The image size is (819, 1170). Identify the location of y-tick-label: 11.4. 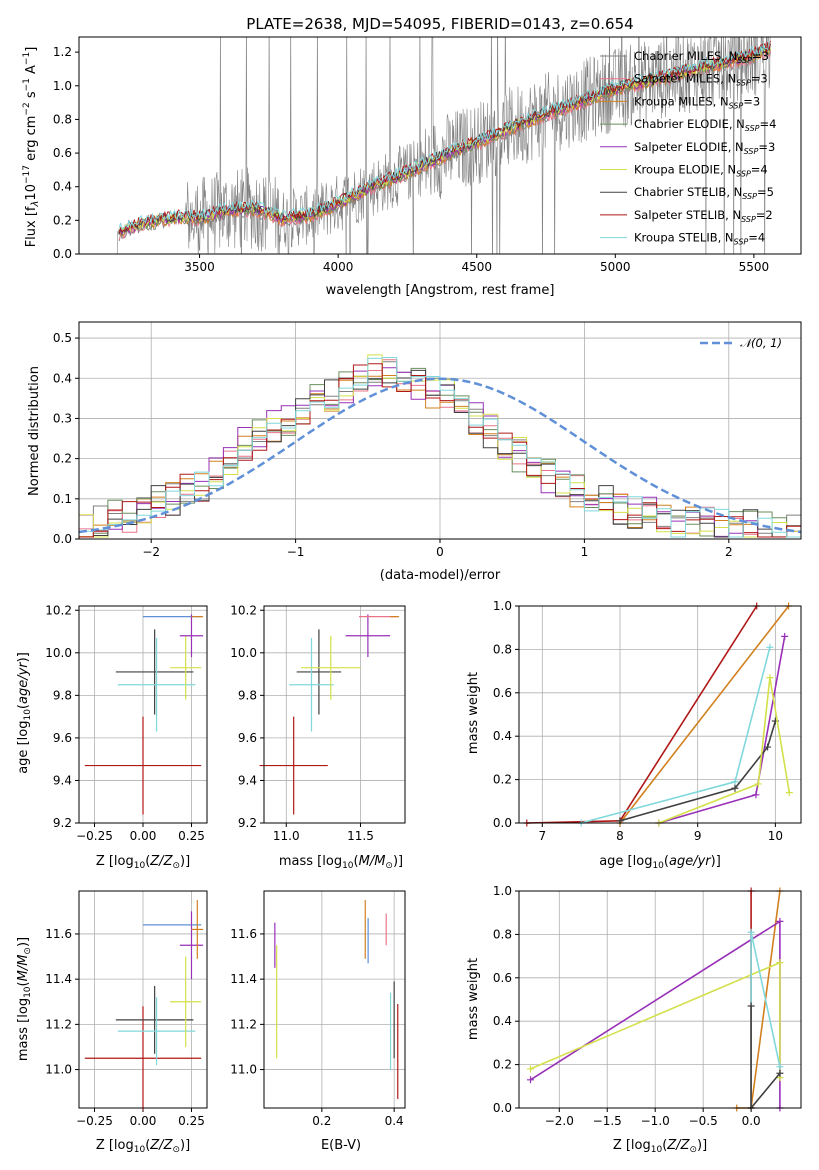
(58, 979).